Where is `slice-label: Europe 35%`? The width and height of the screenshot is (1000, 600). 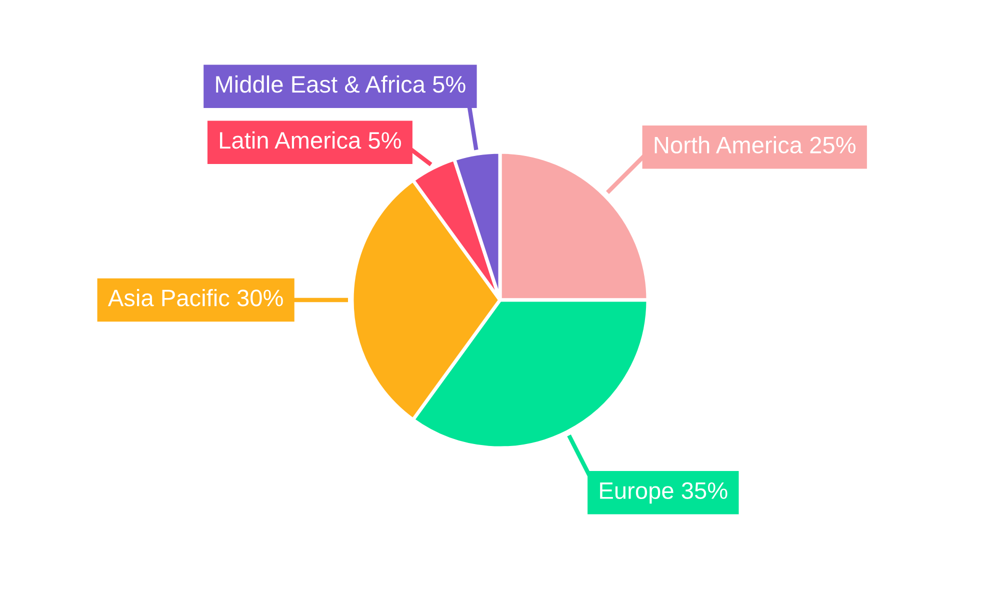 slice-label: Europe 35% is located at coordinates (664, 493).